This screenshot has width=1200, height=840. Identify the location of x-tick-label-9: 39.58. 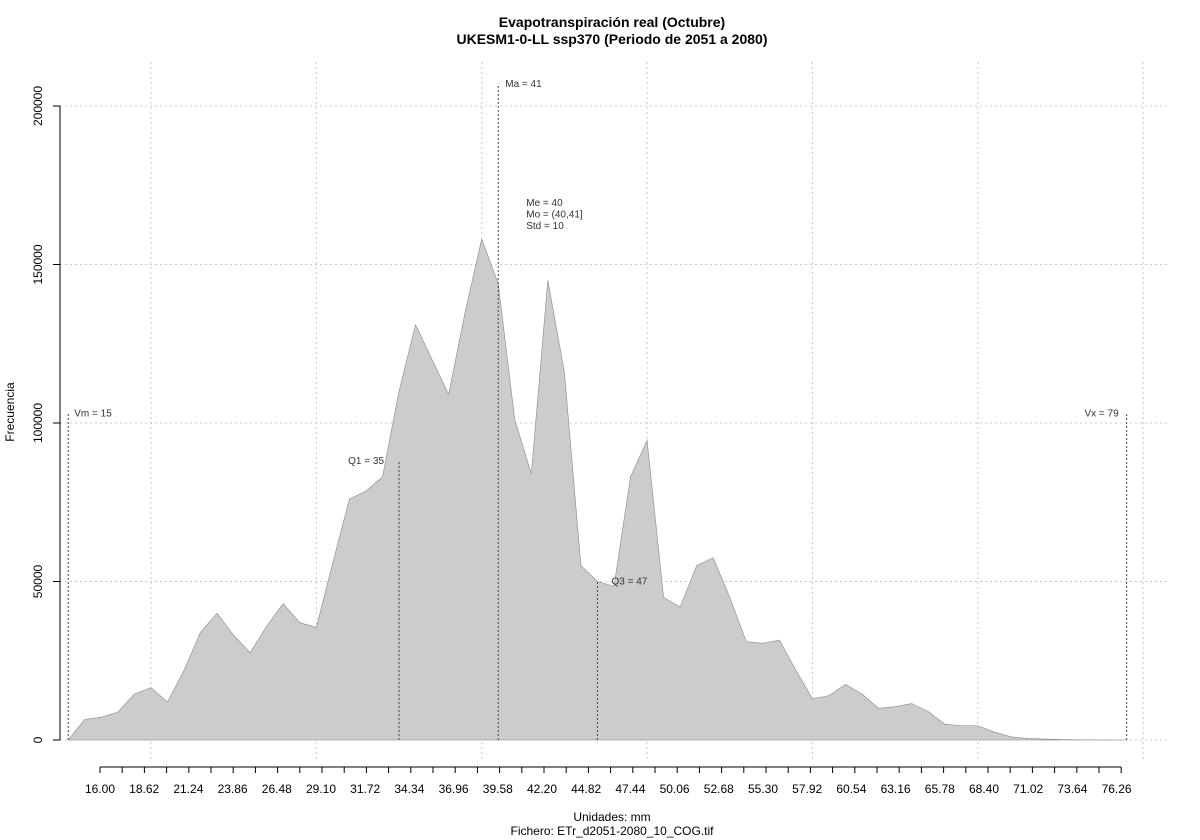
(498, 789).